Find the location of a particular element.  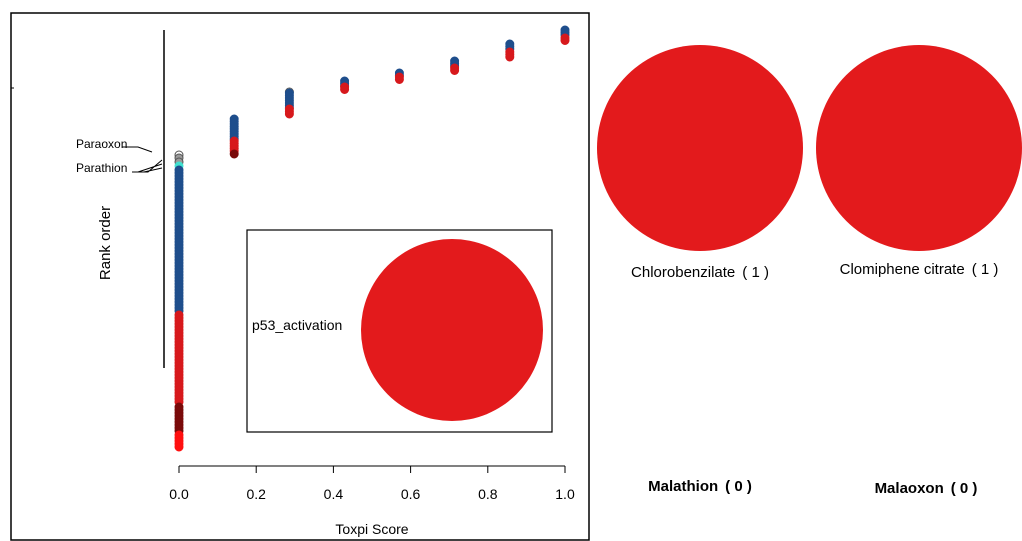

chemical-pie-chlorobenzilate is located at coordinates (700, 148).